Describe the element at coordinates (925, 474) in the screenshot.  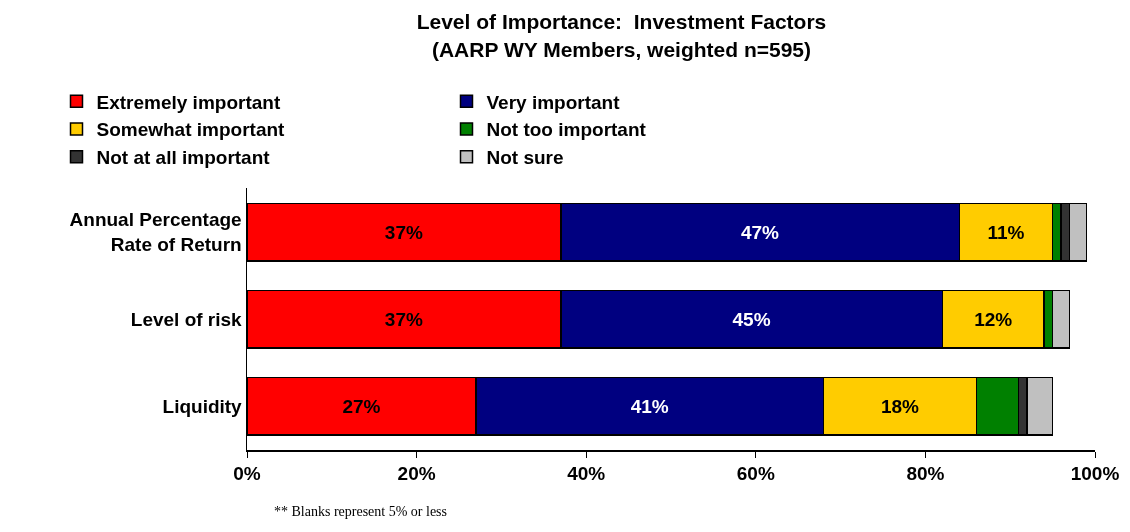
I see `x-tick-label: 80%` at that location.